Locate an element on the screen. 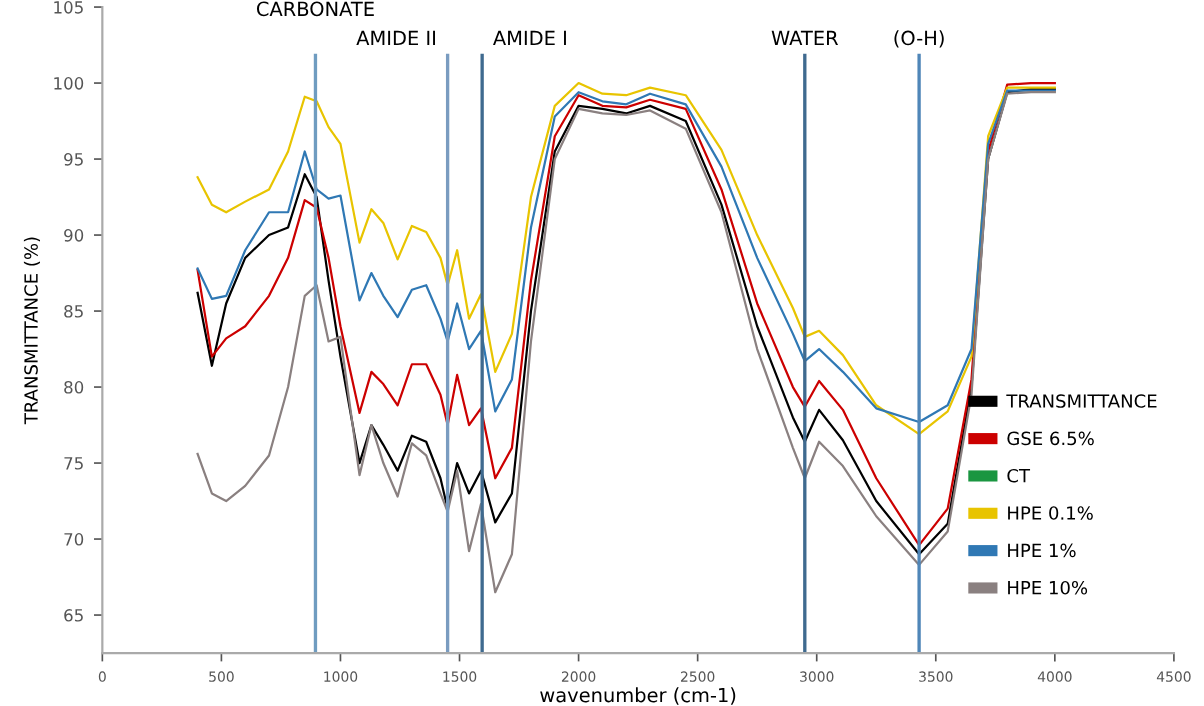  legend-label: CT is located at coordinates (1019, 475).